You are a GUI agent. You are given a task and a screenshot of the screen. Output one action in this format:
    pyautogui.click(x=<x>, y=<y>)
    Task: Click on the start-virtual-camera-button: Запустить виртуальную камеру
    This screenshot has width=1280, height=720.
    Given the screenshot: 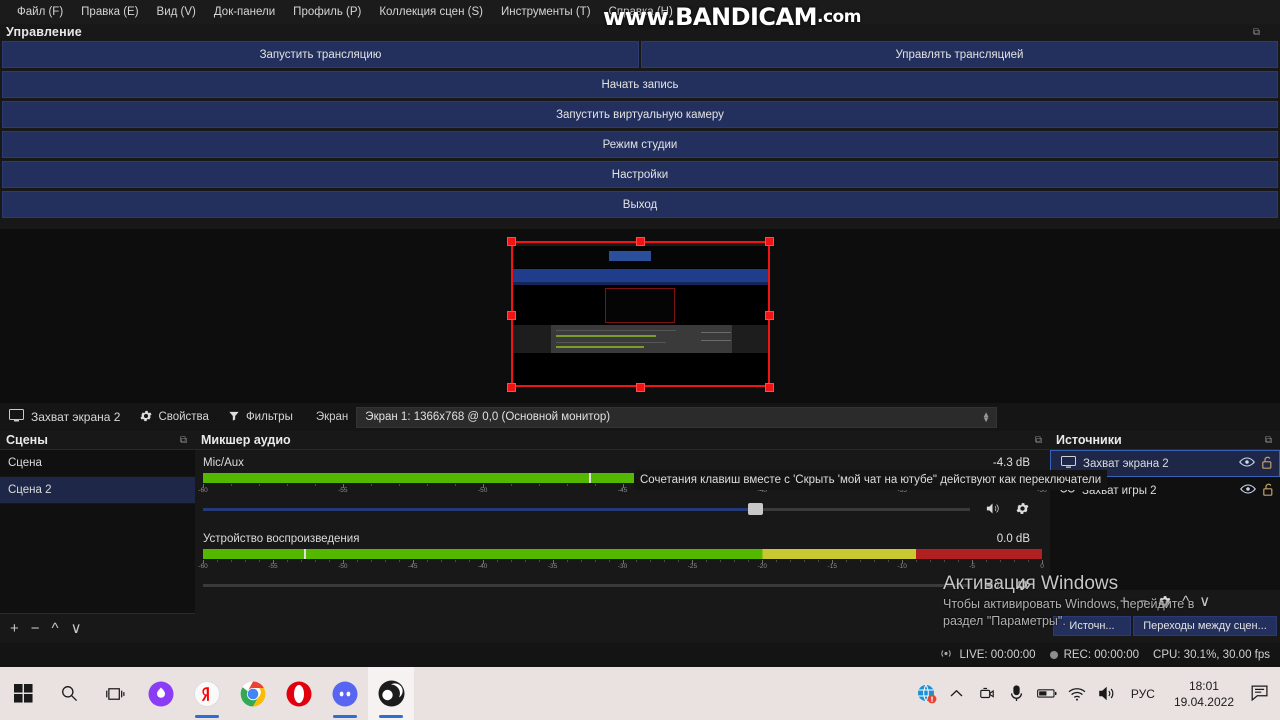 What is the action you would take?
    pyautogui.click(x=640, y=114)
    